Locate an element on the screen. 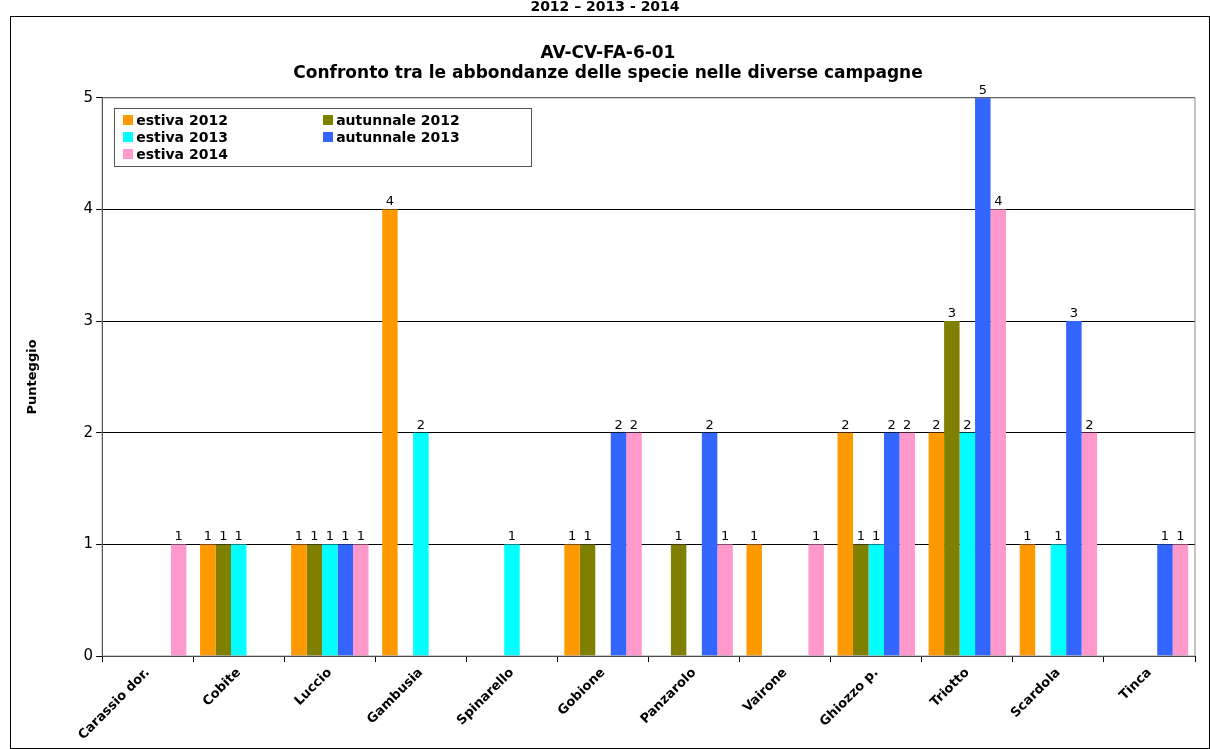 This screenshot has height=749, width=1210. y-tick-label: 3 is located at coordinates (88, 320).